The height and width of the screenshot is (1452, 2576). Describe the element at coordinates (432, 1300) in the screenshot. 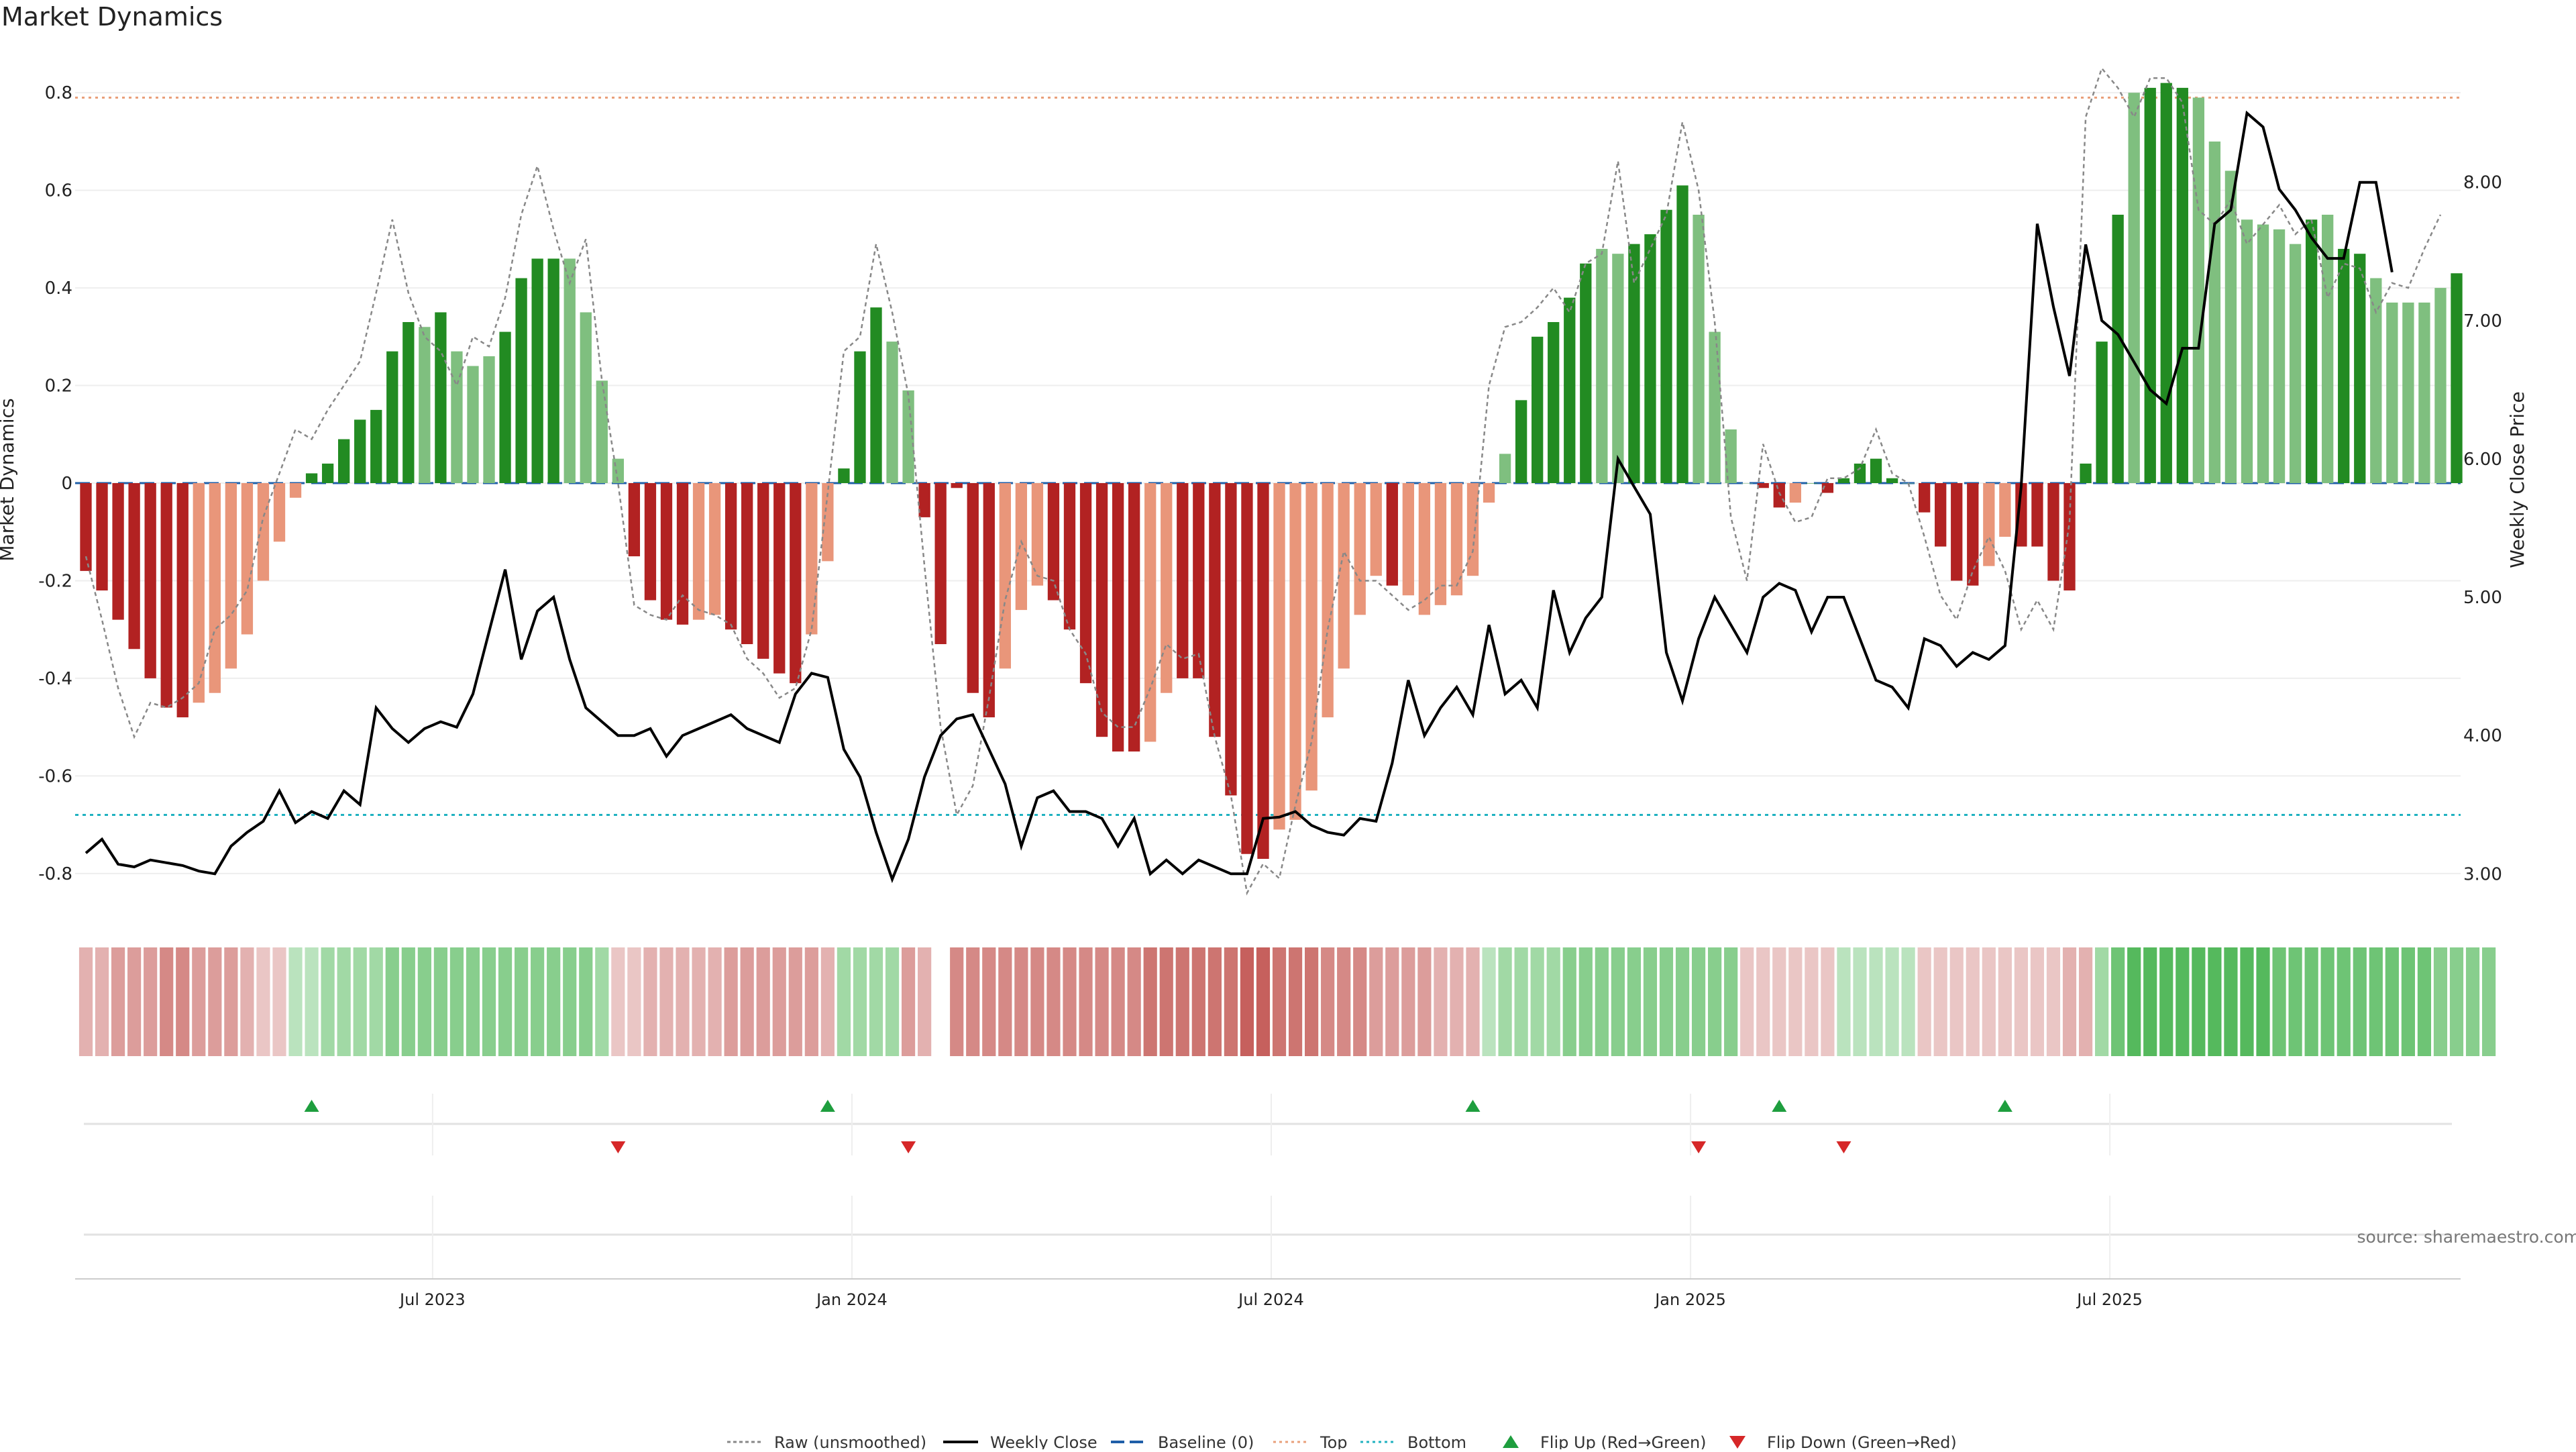

I see `x-tick-label: Jul 2023` at that location.